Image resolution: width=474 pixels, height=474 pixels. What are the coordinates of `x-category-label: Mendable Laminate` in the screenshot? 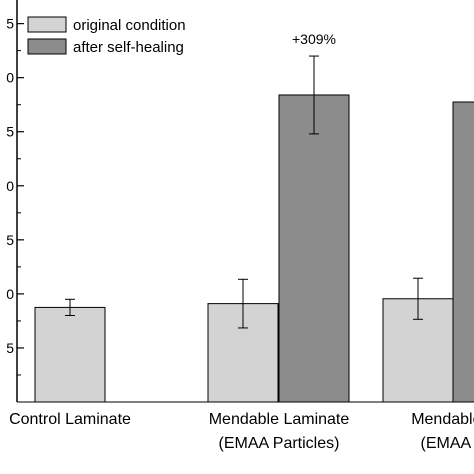 It's located at (279, 419).